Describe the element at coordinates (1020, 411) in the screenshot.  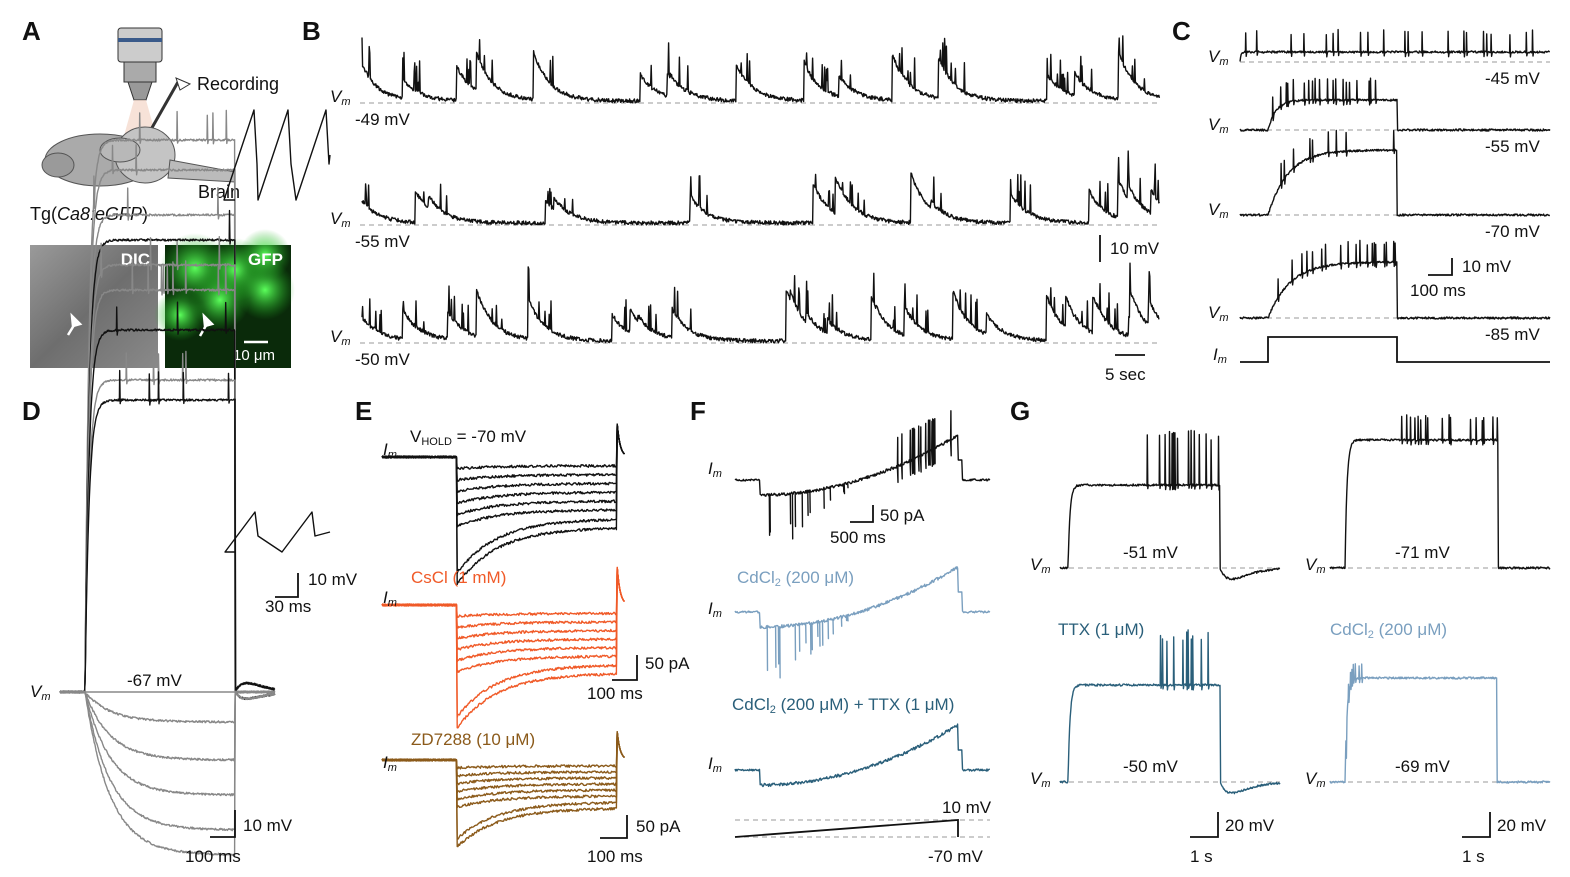
I see `panel-label: G` at that location.